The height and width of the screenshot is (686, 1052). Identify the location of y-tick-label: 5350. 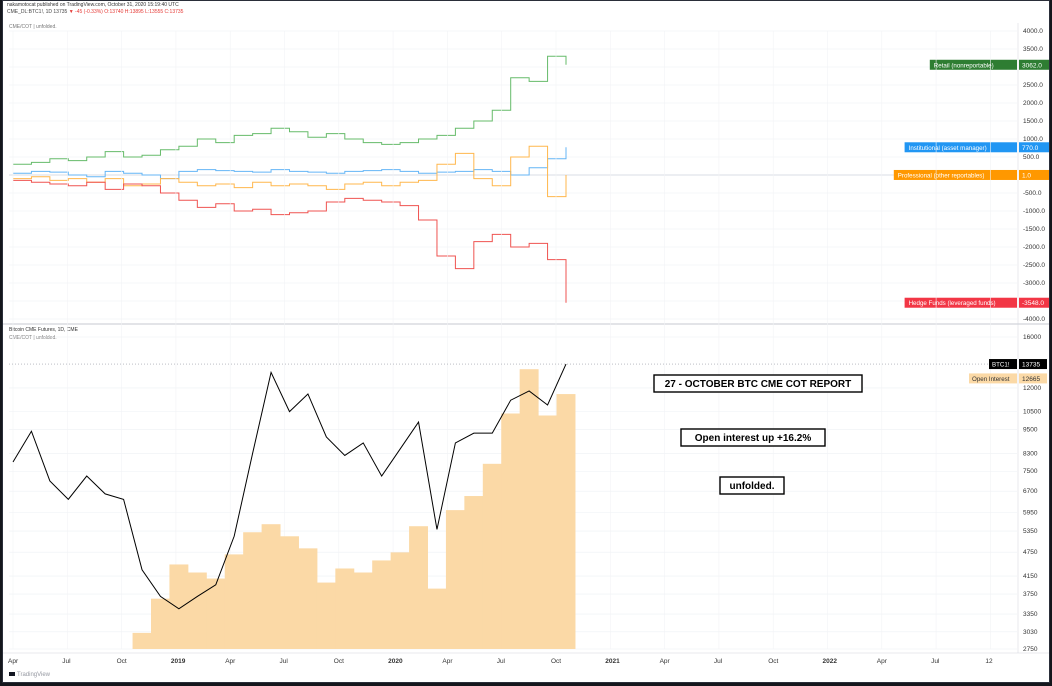
(1030, 531).